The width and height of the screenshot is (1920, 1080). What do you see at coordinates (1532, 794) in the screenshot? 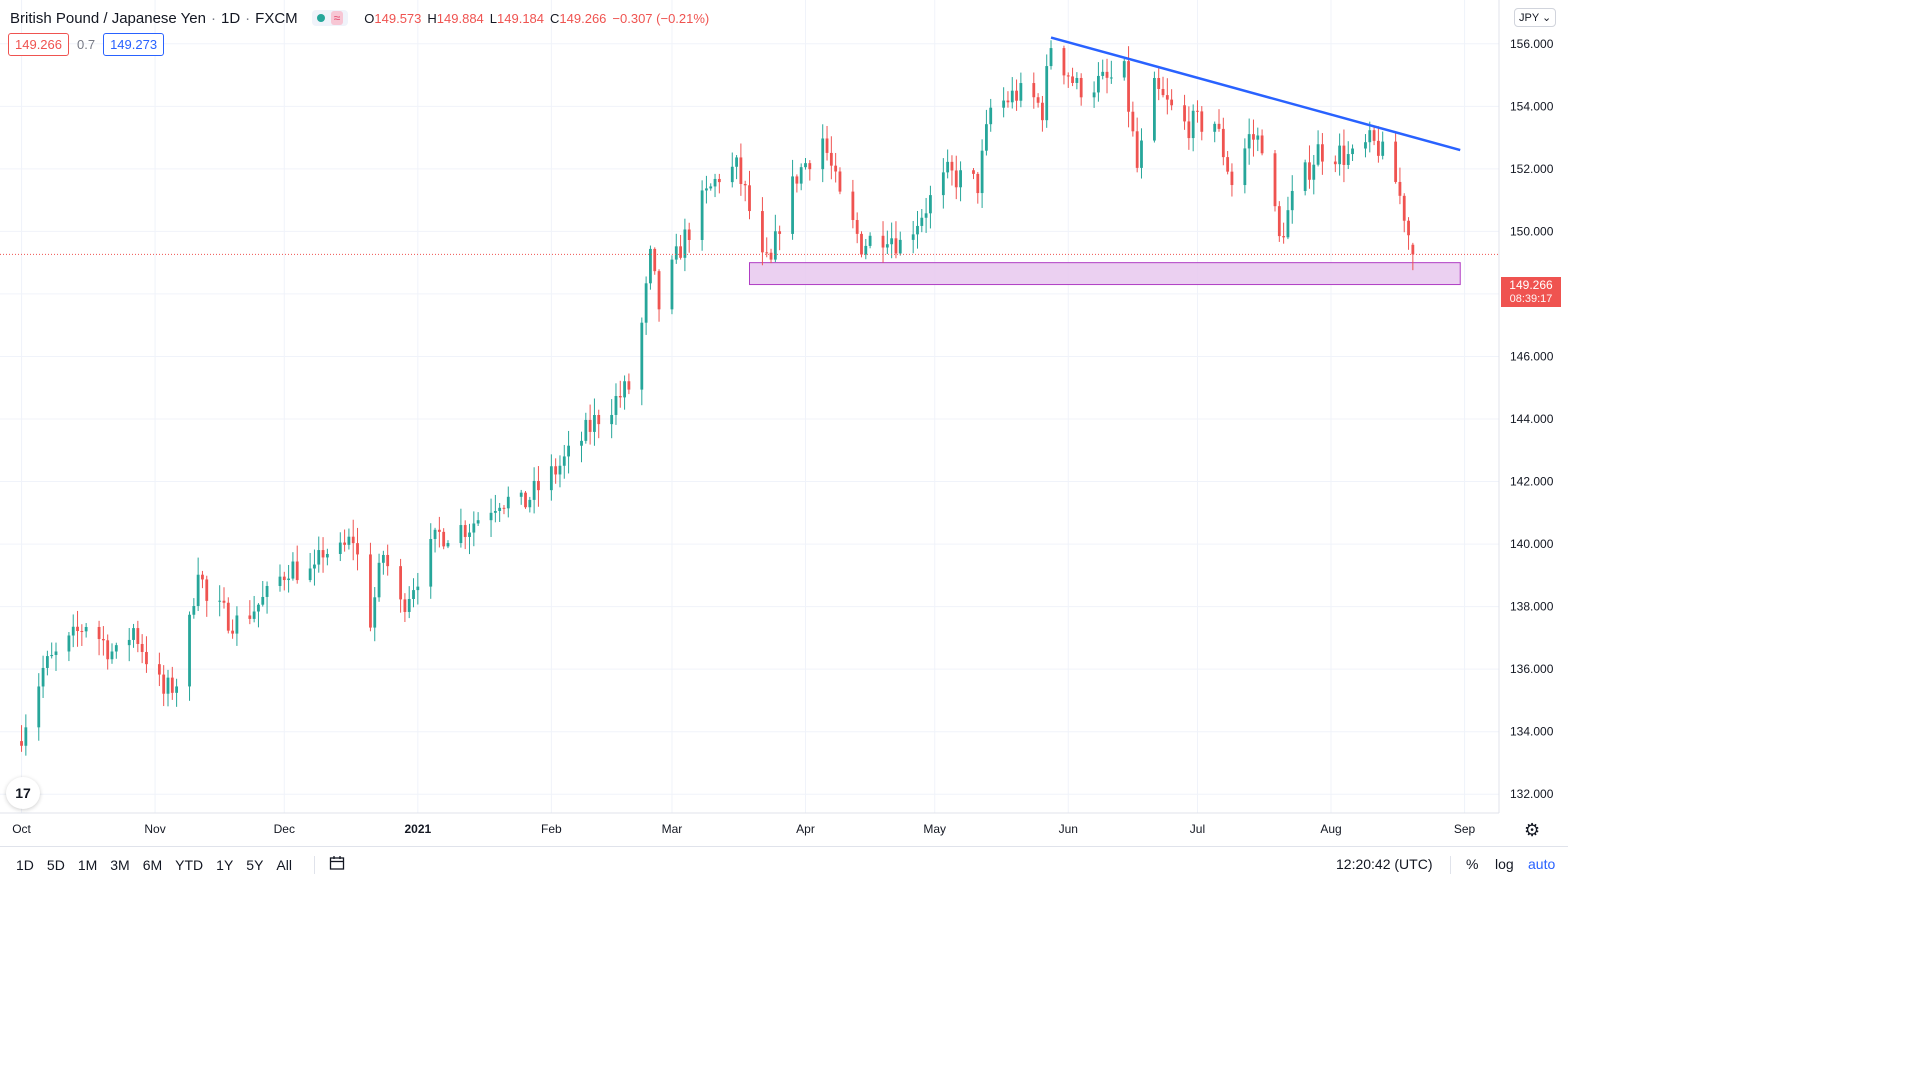
I see `y-tick-label: 132.000` at bounding box center [1532, 794].